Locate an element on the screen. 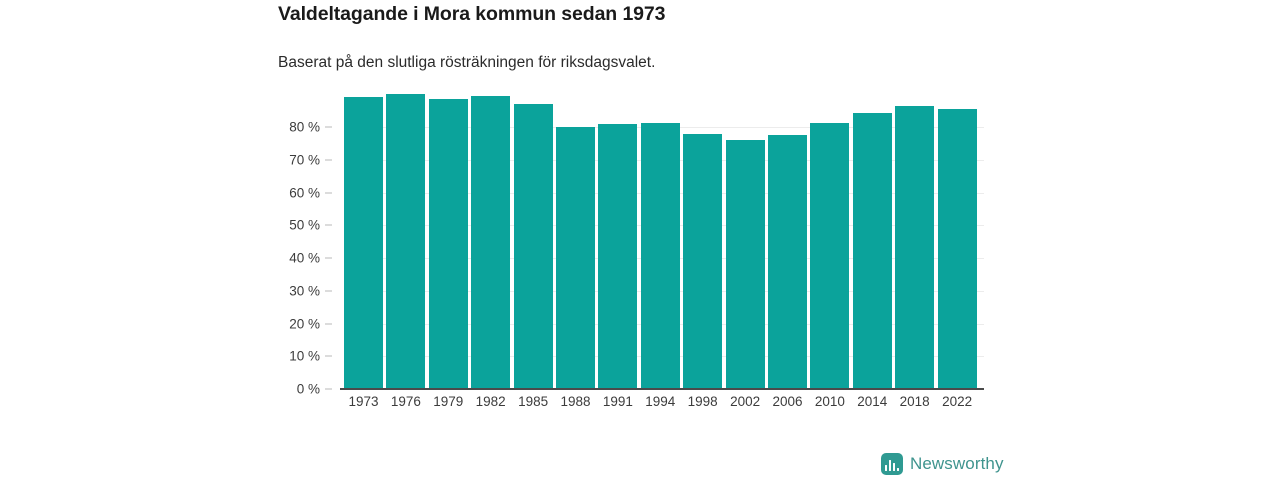 This screenshot has height=480, width=1280. x-axis-tick-label: 2010 is located at coordinates (829, 401).